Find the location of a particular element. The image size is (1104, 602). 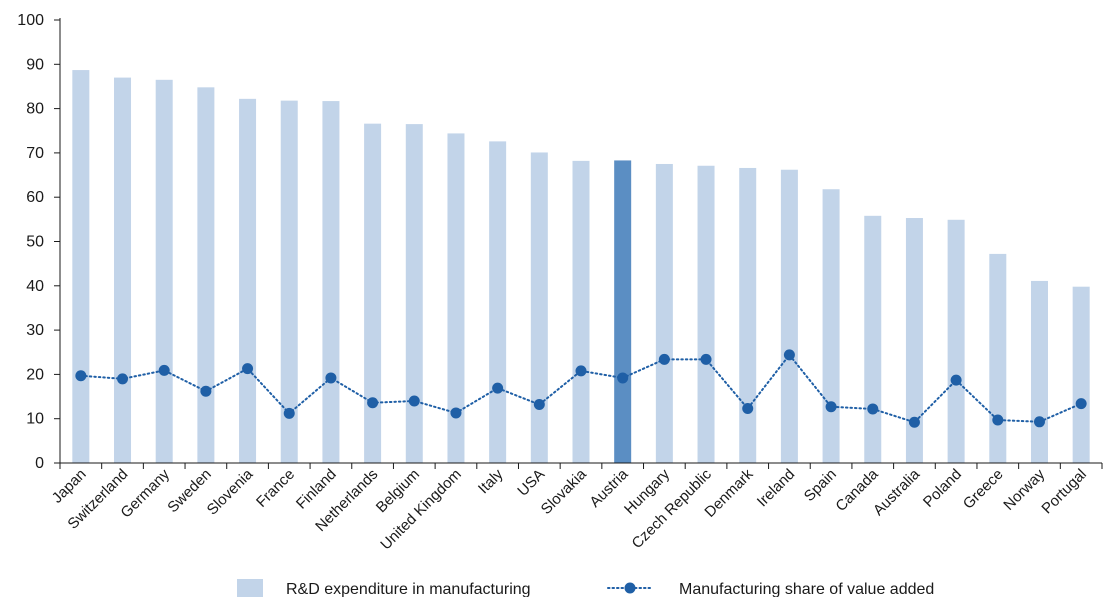

bar-czech-republic is located at coordinates (706, 314).